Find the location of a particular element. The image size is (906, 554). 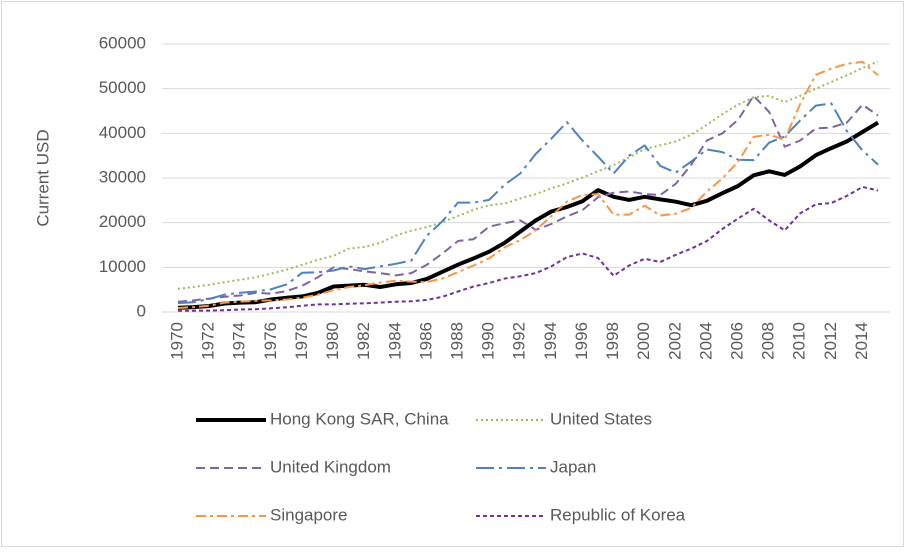

y-tick-label: 20000 is located at coordinates (122, 221).